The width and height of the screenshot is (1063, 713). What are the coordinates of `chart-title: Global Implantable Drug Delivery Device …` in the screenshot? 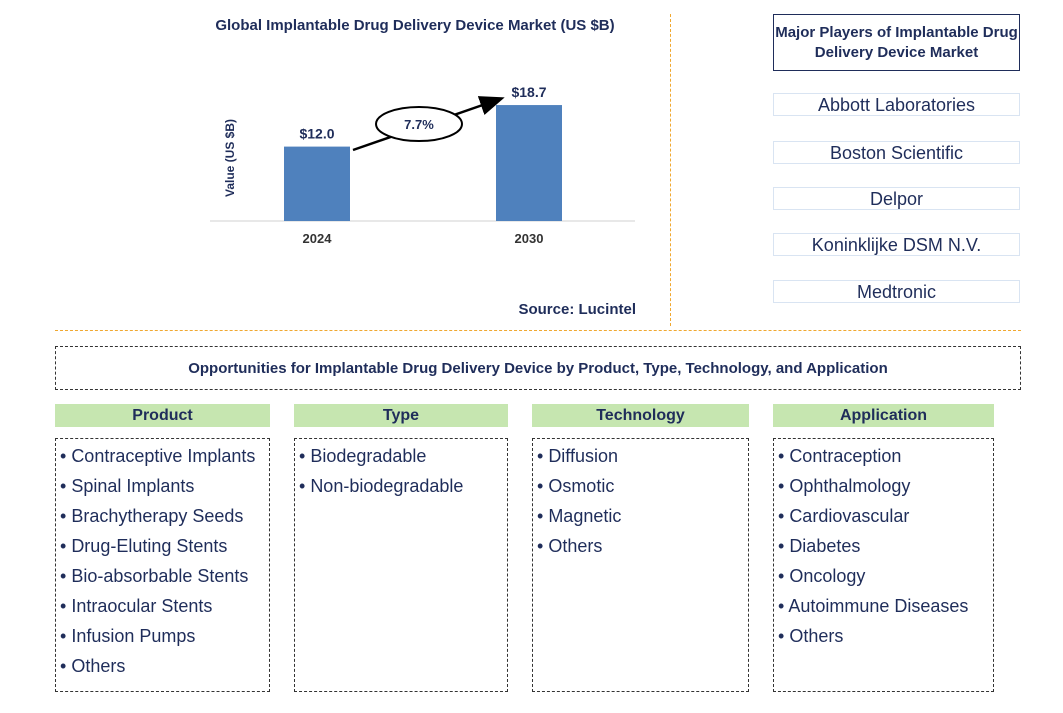 It's located at (415, 25).